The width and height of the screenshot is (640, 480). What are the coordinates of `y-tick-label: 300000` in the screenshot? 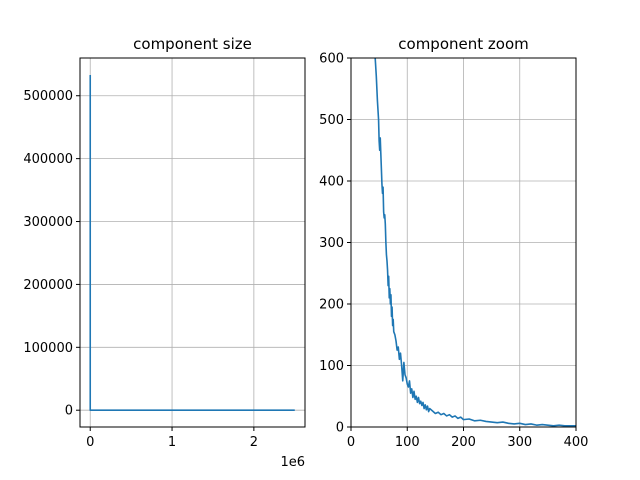 It's located at (48, 222).